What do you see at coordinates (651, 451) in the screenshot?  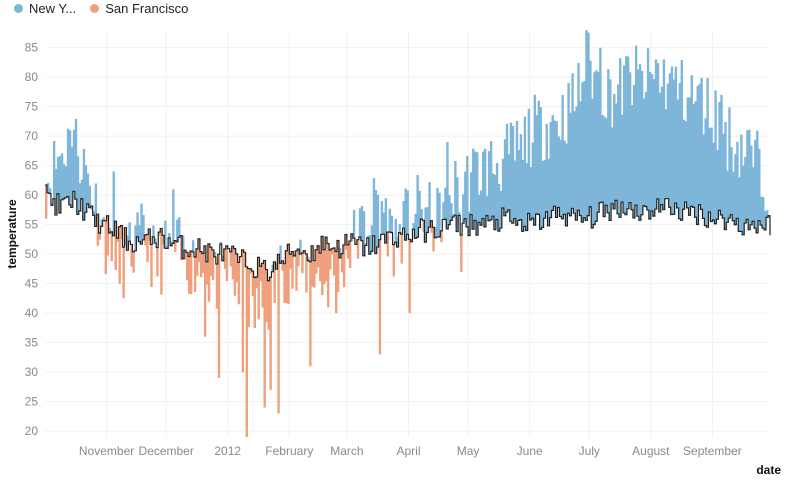 I see `x-tick-label: August` at bounding box center [651, 451].